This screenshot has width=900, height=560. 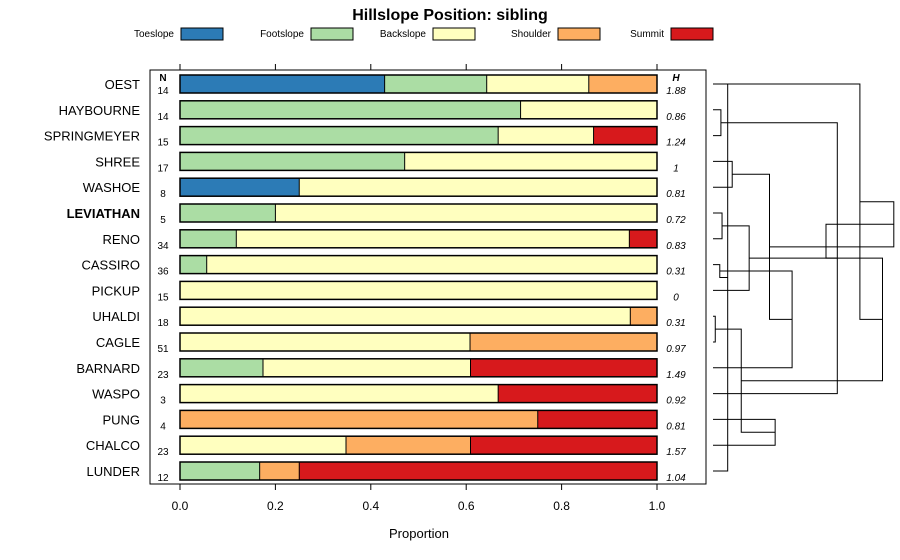 I want to click on h-value: 1.88, so click(x=676, y=91).